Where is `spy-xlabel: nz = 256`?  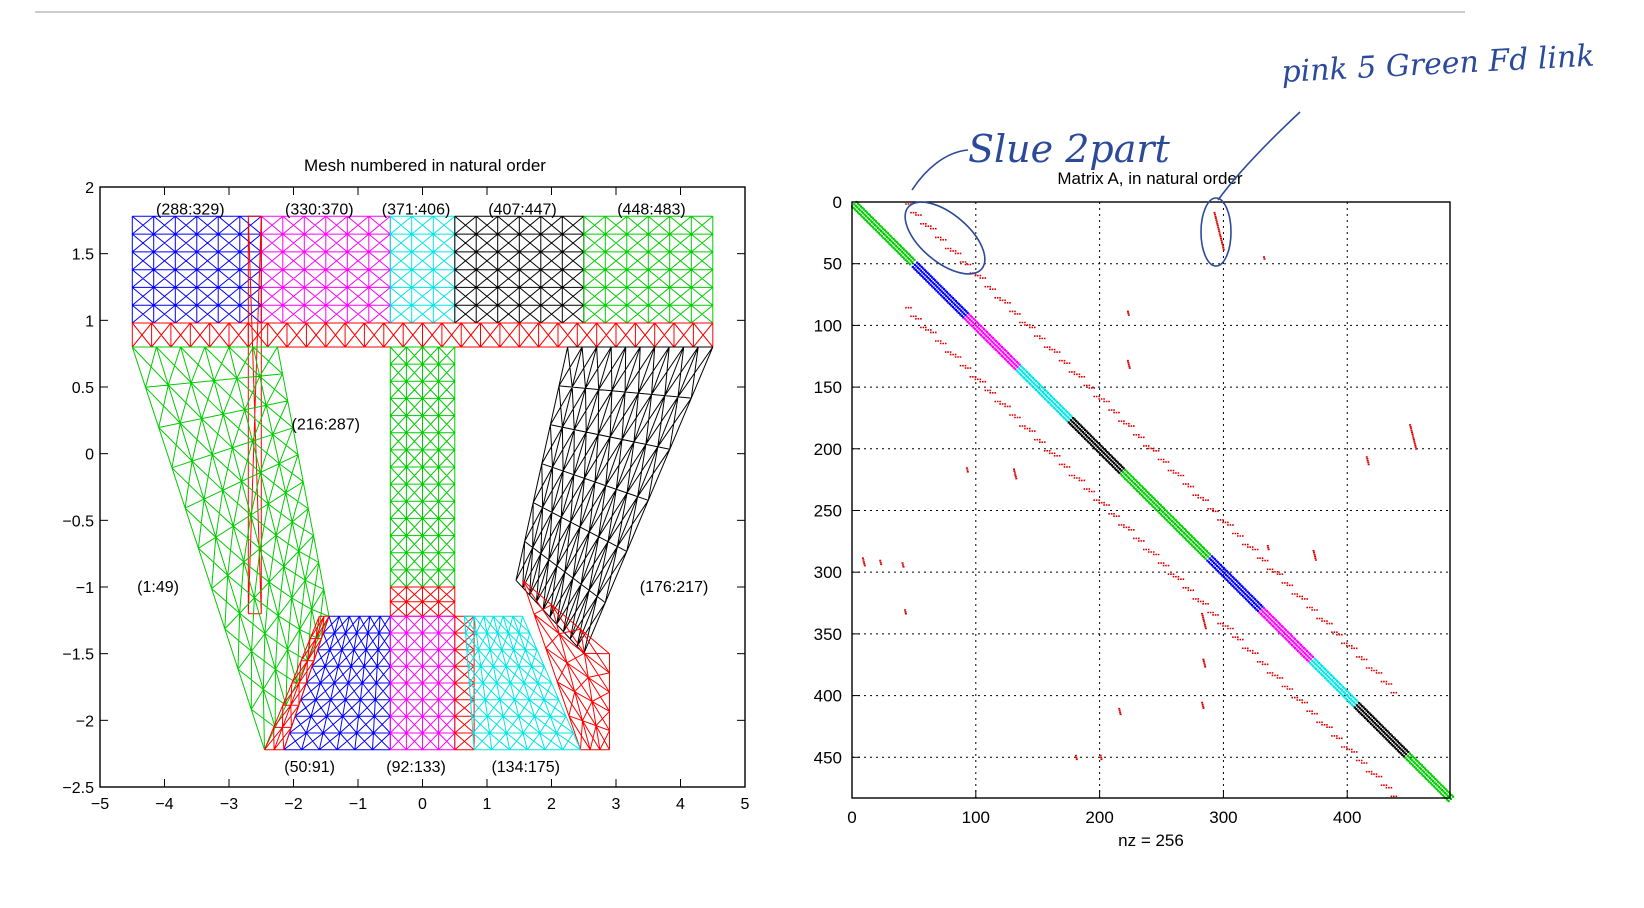 spy-xlabel: nz = 256 is located at coordinates (1151, 840).